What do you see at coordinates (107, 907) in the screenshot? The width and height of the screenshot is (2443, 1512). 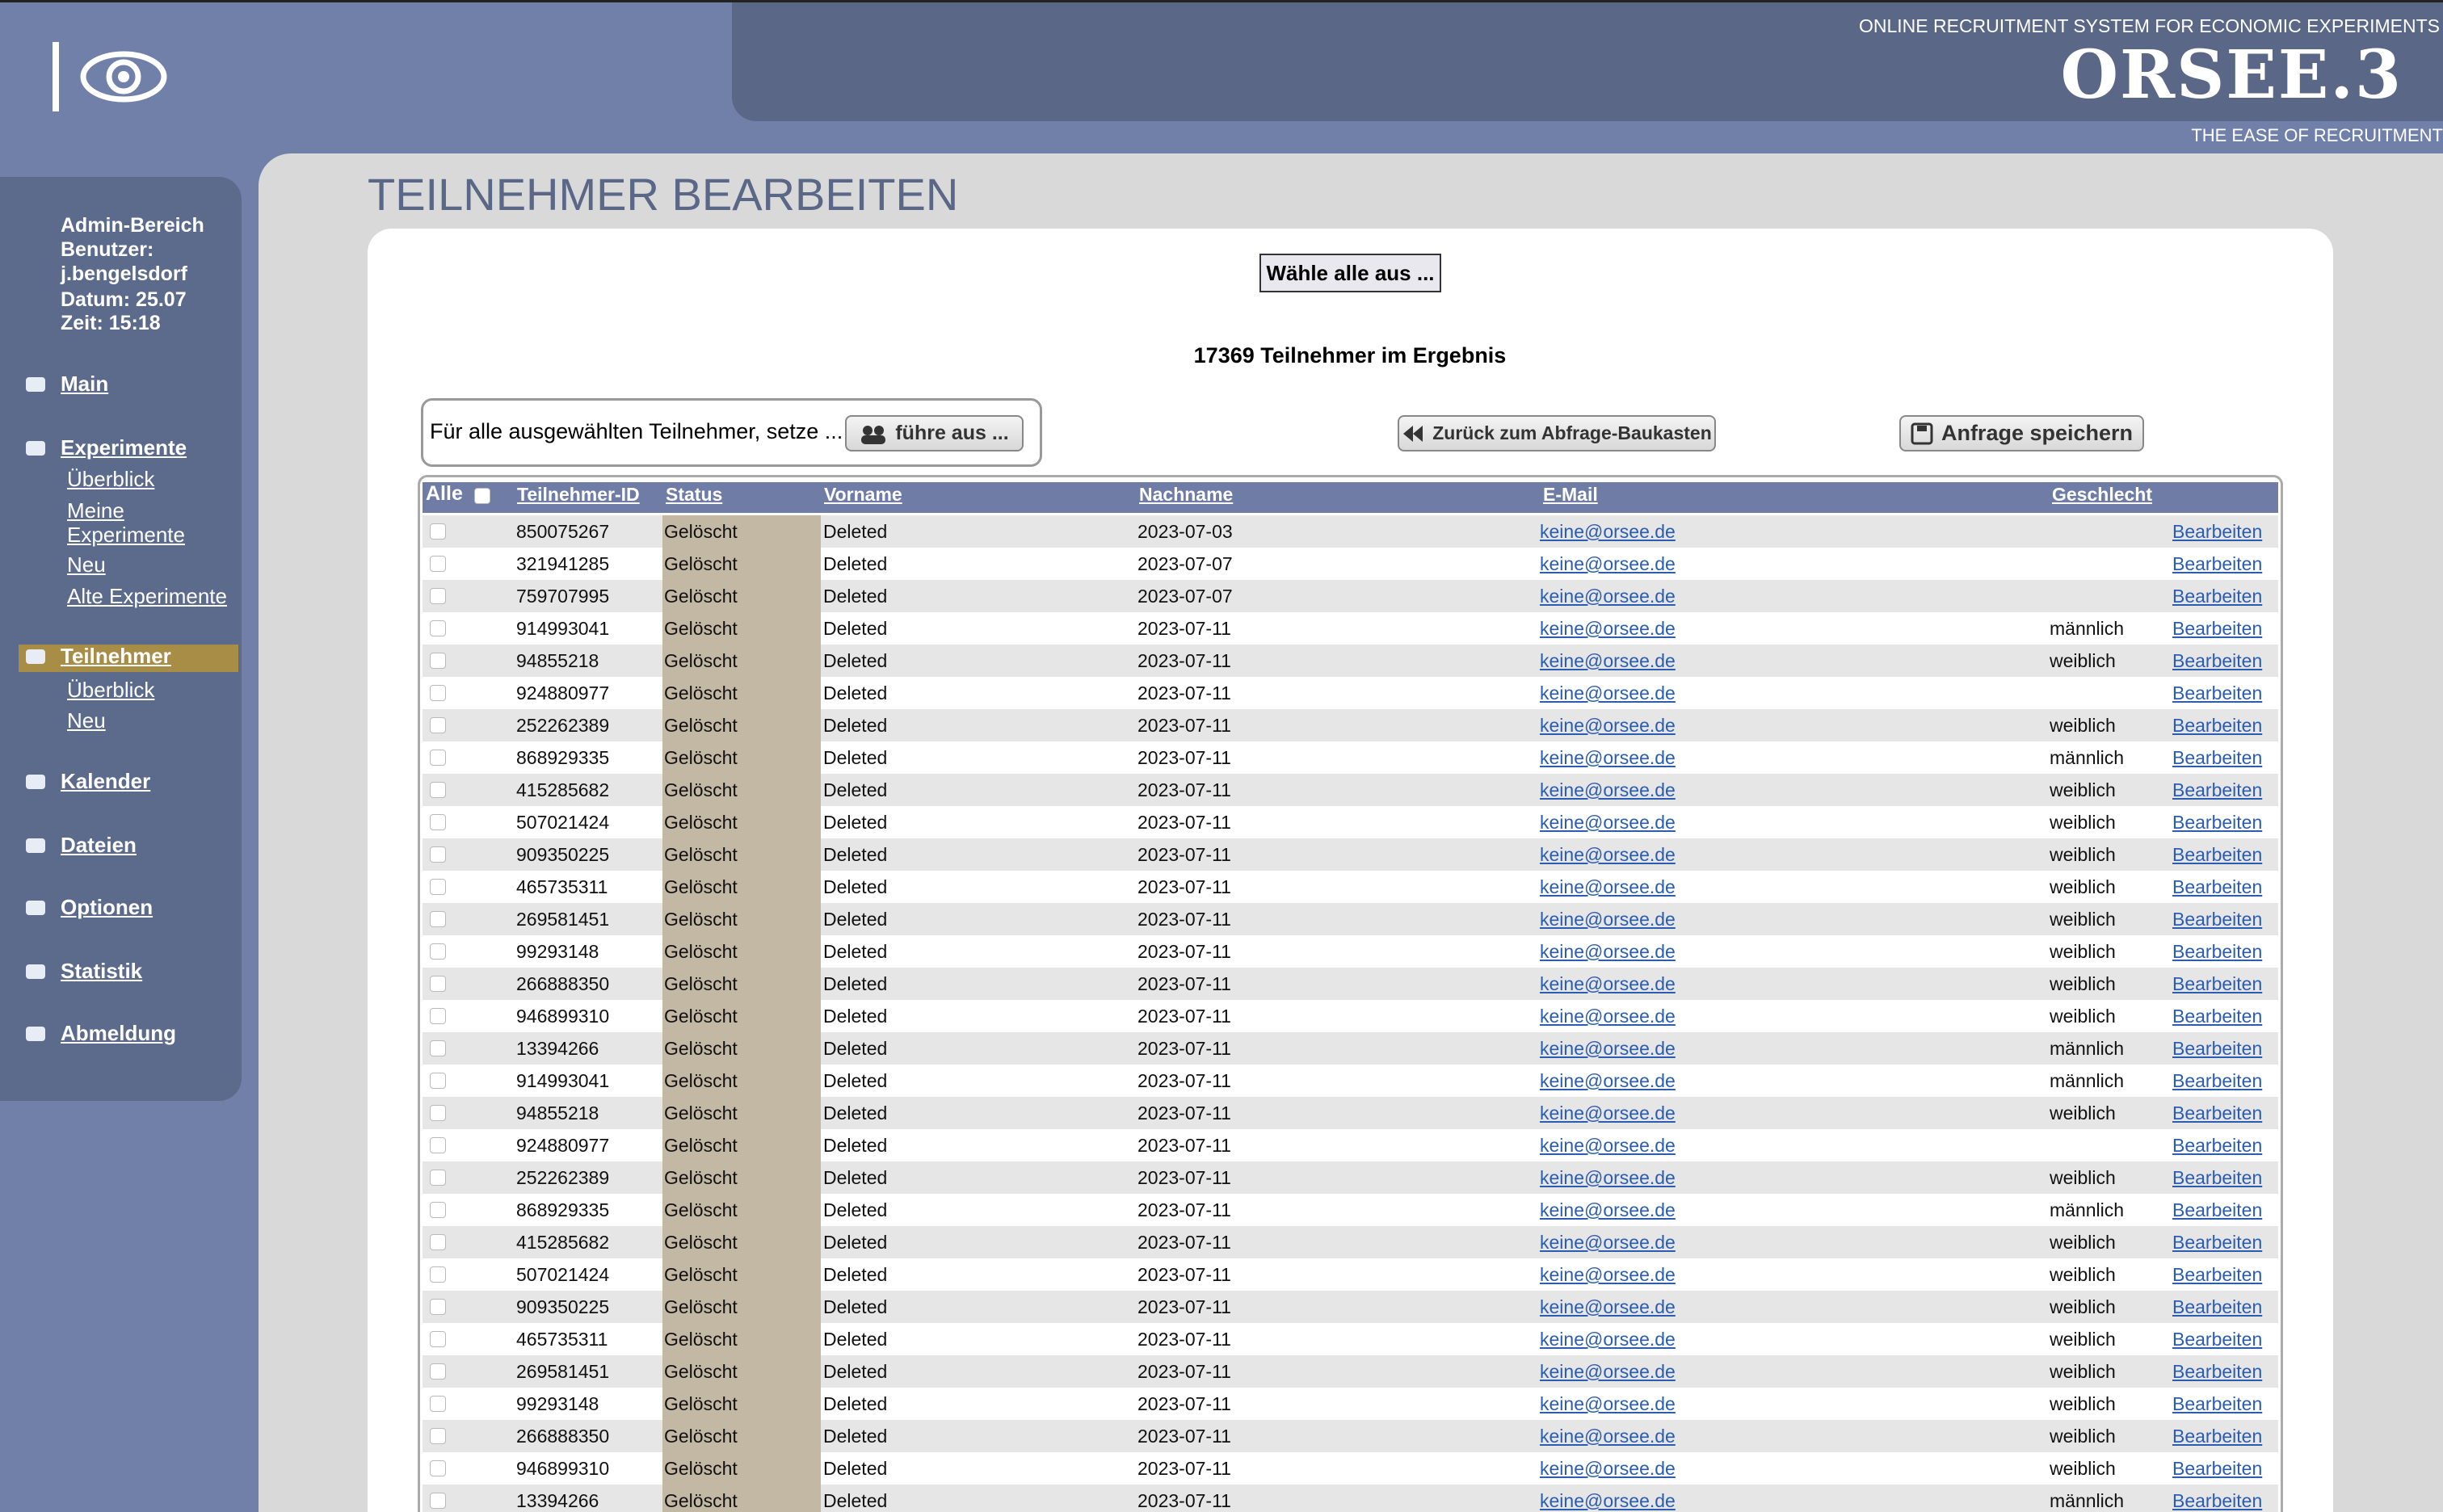 I see `nav-link: Optionen` at bounding box center [107, 907].